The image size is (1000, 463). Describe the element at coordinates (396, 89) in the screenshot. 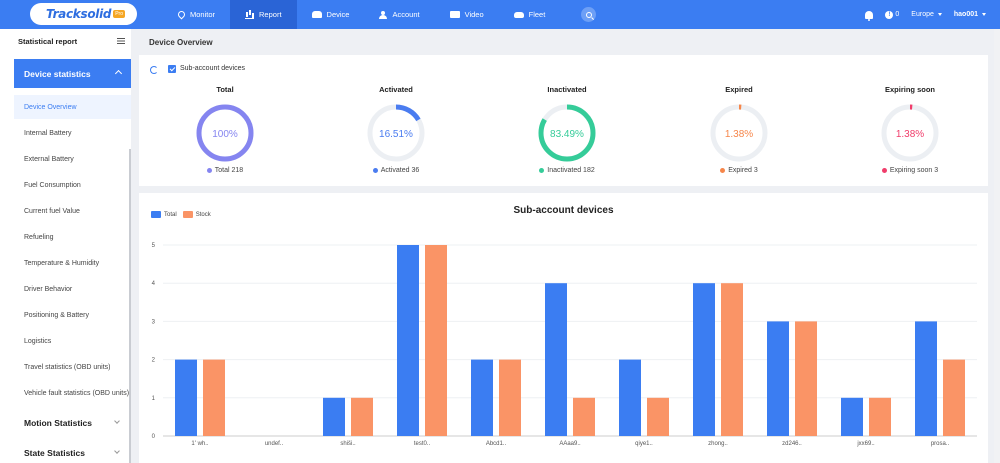

I see `stat-title: Activated` at that location.